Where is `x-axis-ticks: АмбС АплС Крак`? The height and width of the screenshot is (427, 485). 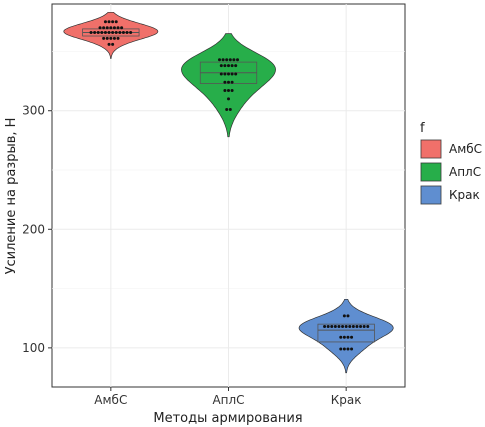
x-axis-ticks: АмбС АплС Крак is located at coordinates (228, 397).